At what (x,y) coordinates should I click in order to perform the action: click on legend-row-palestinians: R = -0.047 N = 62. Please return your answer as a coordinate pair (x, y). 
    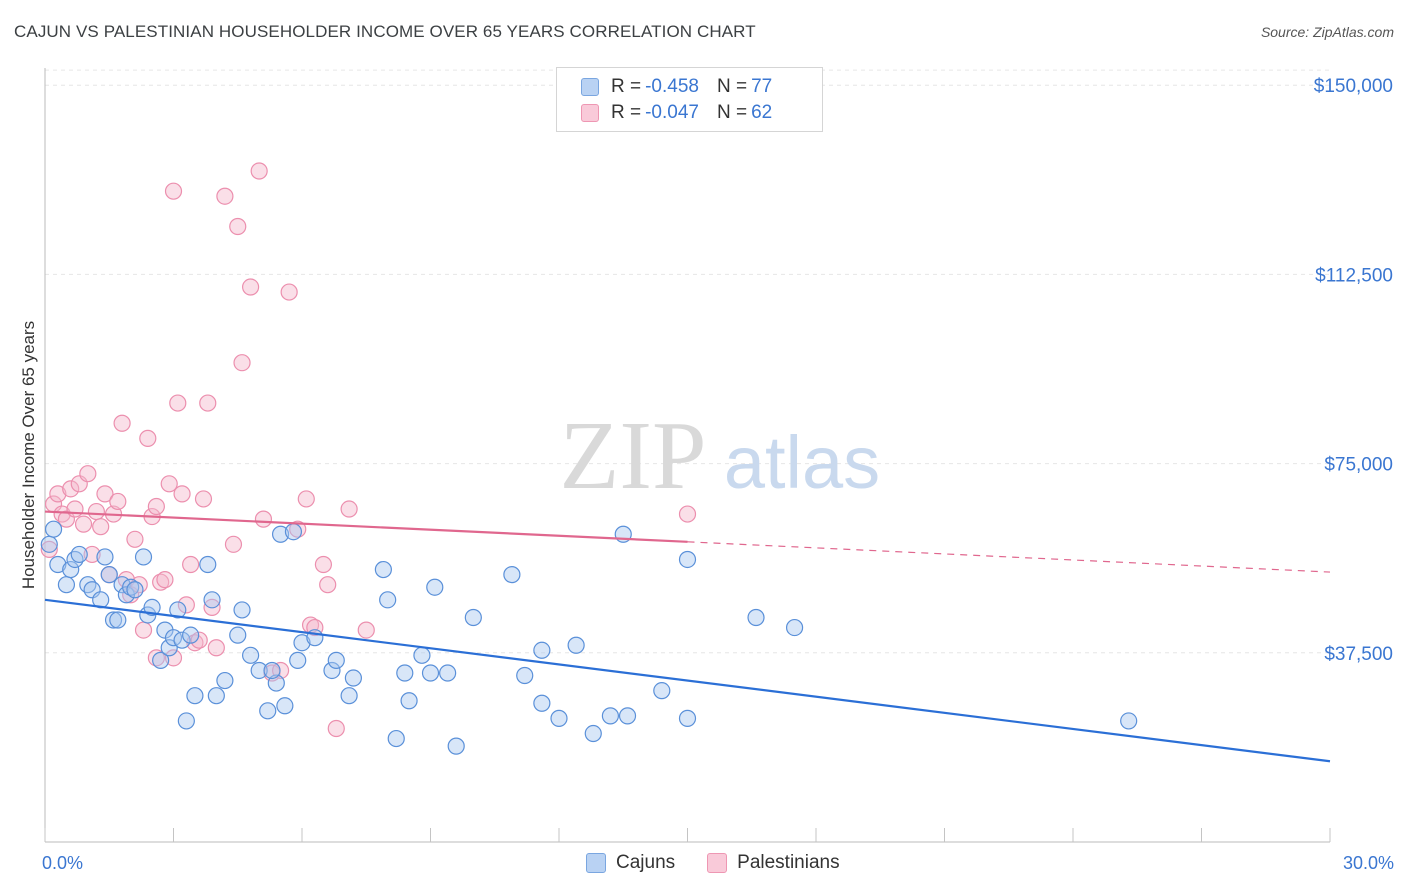
    Looking at the image, I should click on (676, 113).